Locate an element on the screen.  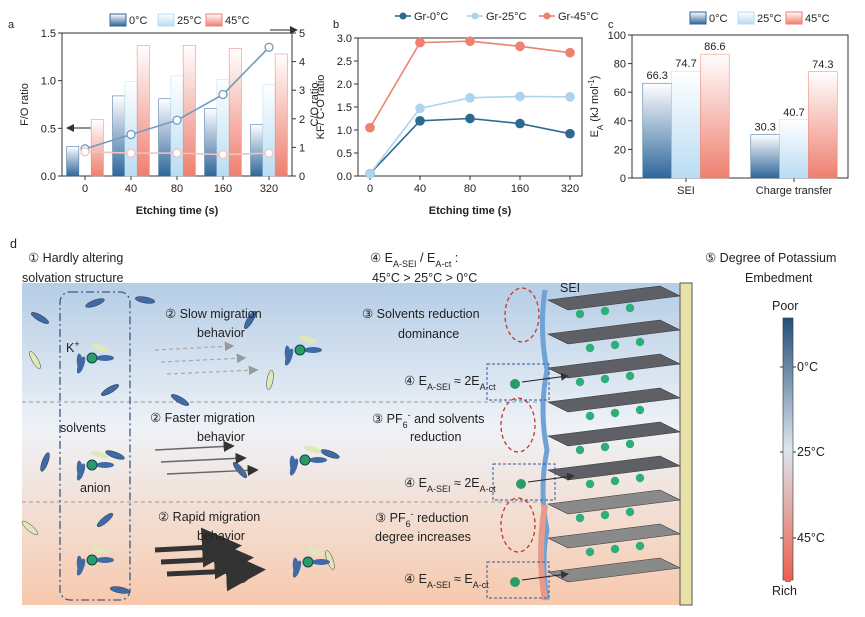
schematic-label: 0°C is located at coordinates (807, 367).